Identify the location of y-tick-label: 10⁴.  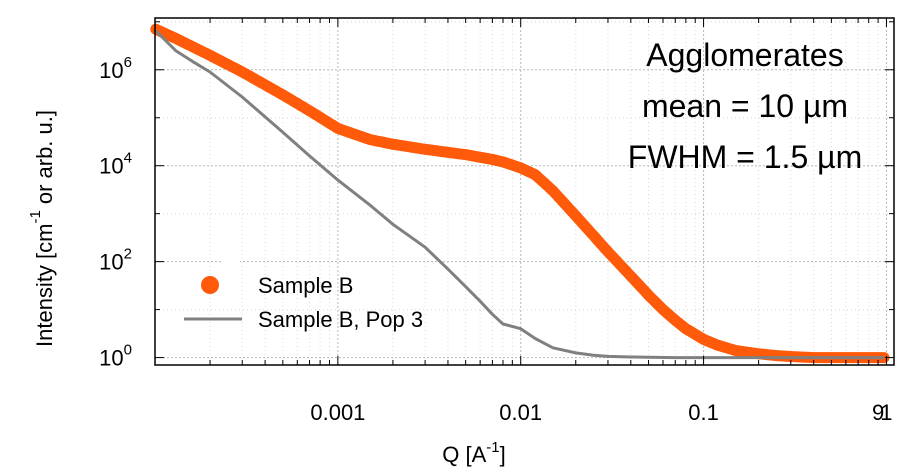
(115, 164).